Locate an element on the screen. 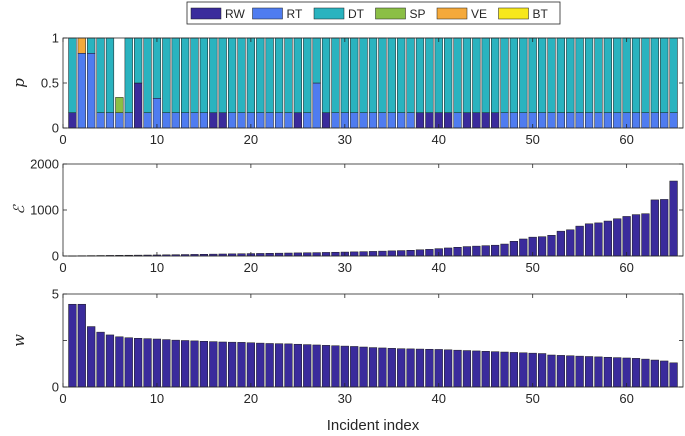 This screenshot has height=436, width=685. legend-label-sp: SP is located at coordinates (418, 14).